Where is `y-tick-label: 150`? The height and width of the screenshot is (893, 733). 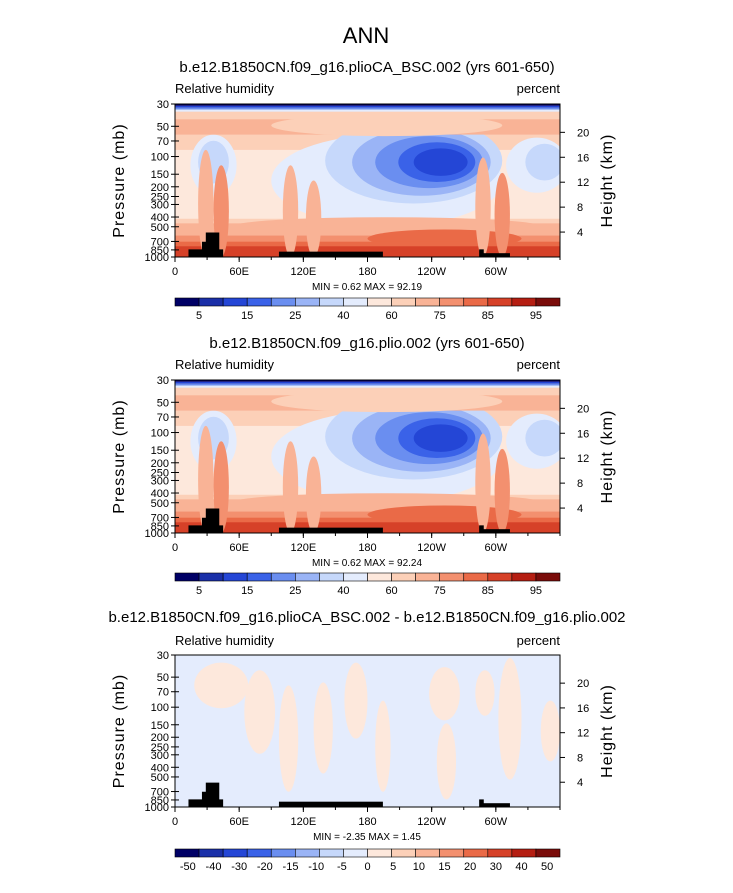 y-tick-label: 150 is located at coordinates (160, 175).